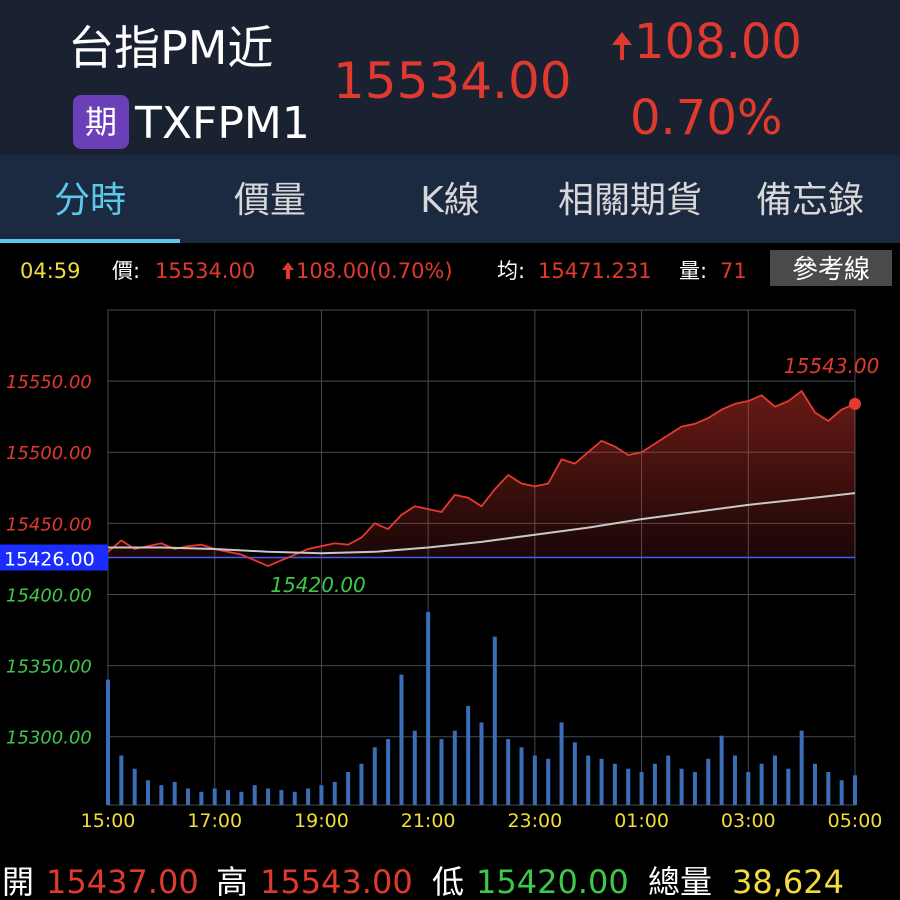 This screenshot has height=900, width=900. I want to click on reference-label-bg, so click(54, 557).